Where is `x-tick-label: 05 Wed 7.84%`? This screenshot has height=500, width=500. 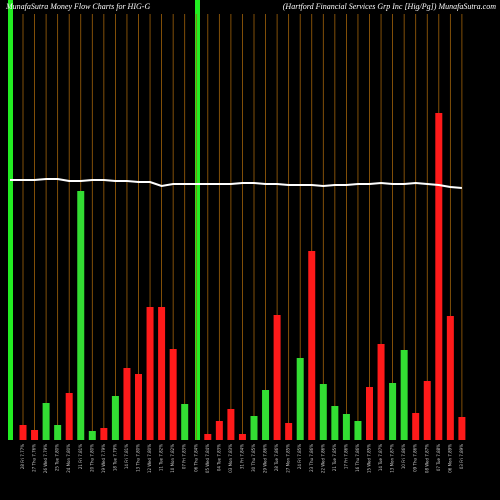 x-tick-label: 05 Wed 7.84% is located at coordinates (207, 458).